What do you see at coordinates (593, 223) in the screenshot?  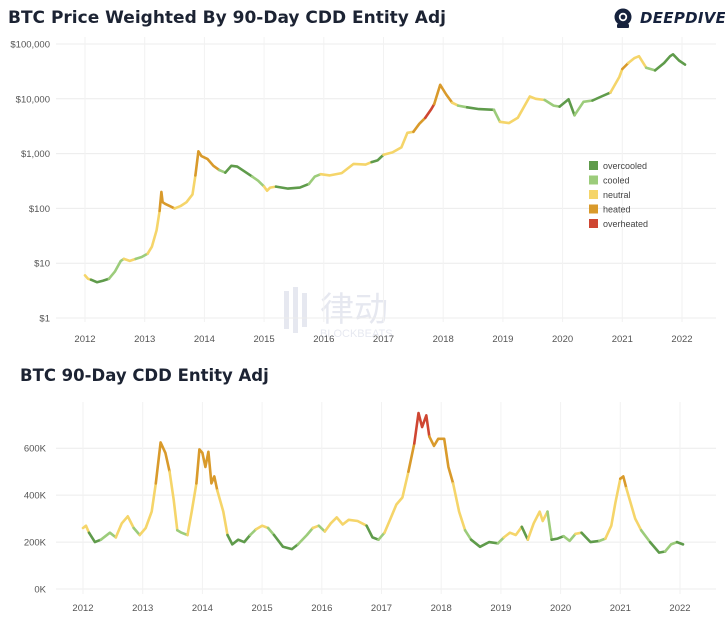 I see `legend-swatch-overheated` at bounding box center [593, 223].